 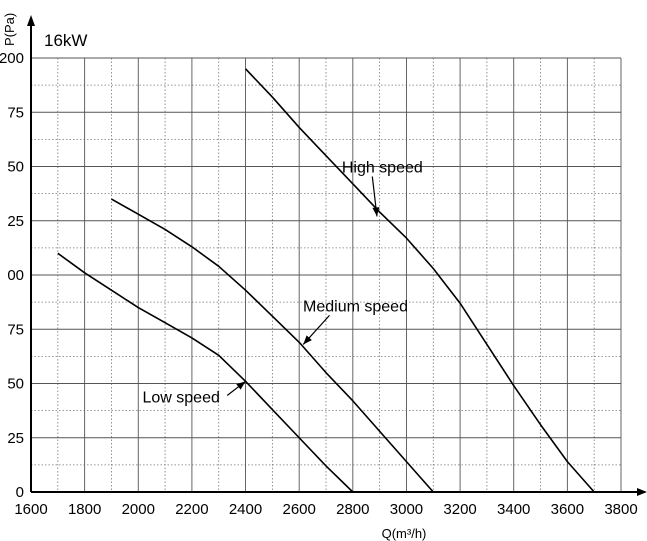 What do you see at coordinates (15, 275) in the screenshot?
I see `y-tick-label: 00` at bounding box center [15, 275].